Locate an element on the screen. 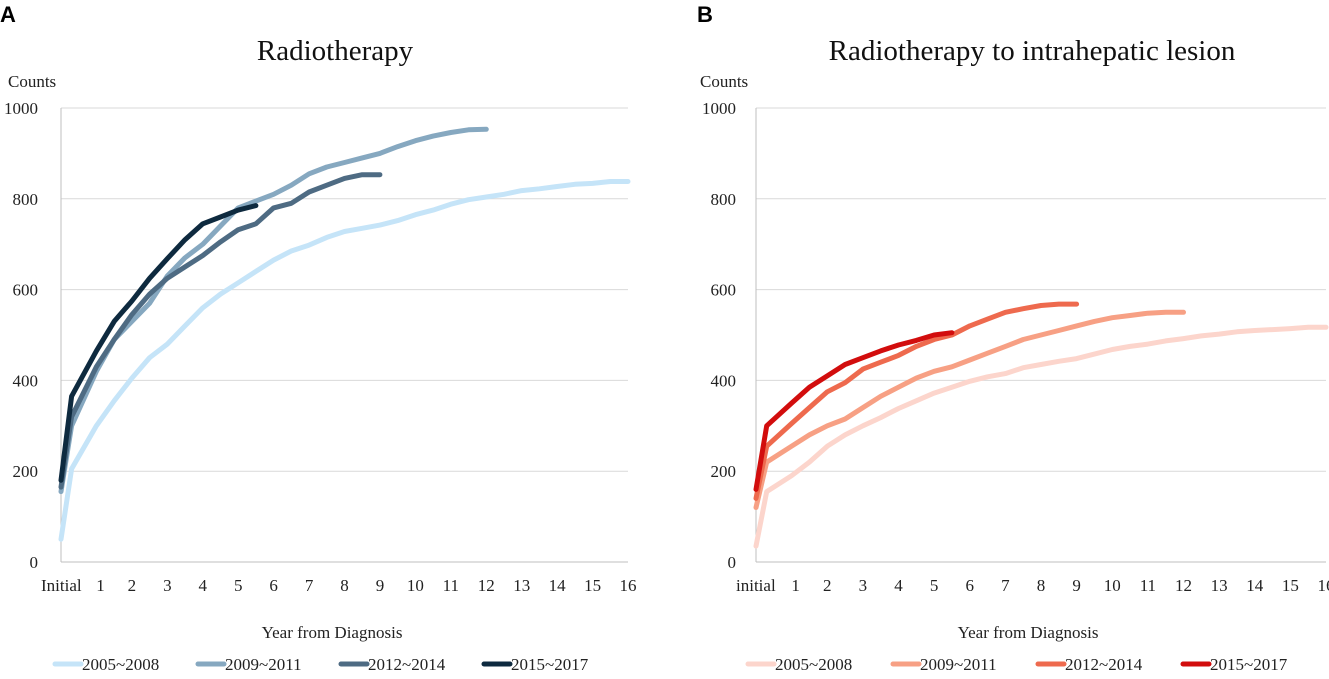 The height and width of the screenshot is (679, 1329). series-line-2009~2011 is located at coordinates (969, 409).